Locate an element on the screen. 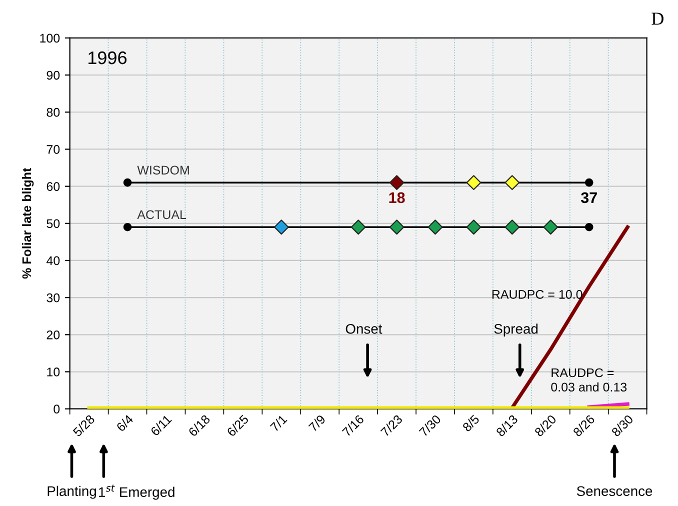 The width and height of the screenshot is (678, 506). y-tick-label: 10 is located at coordinates (53, 372).